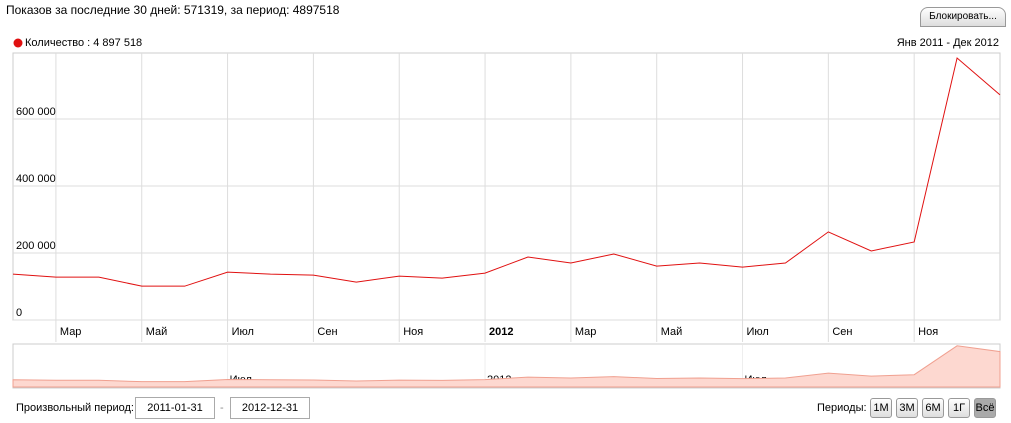 This screenshot has width=1011, height=423. I want to click on y-tick-label: 600 000, so click(36, 112).